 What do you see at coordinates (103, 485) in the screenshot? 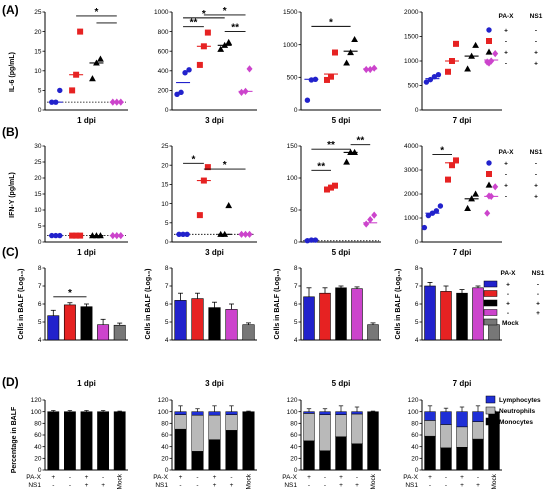
I see `xtick-ns1-12-3: +` at bounding box center [103, 485].